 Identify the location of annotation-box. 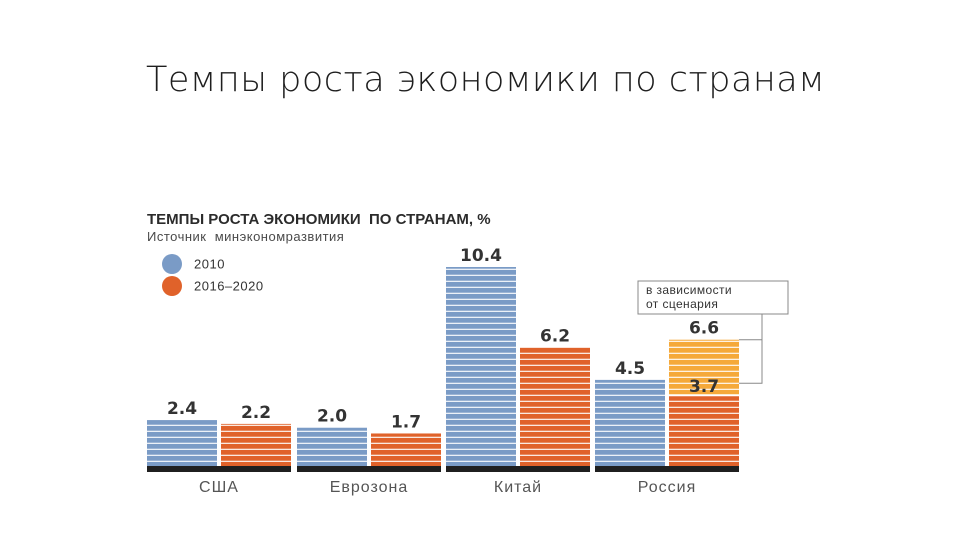
(713, 297).